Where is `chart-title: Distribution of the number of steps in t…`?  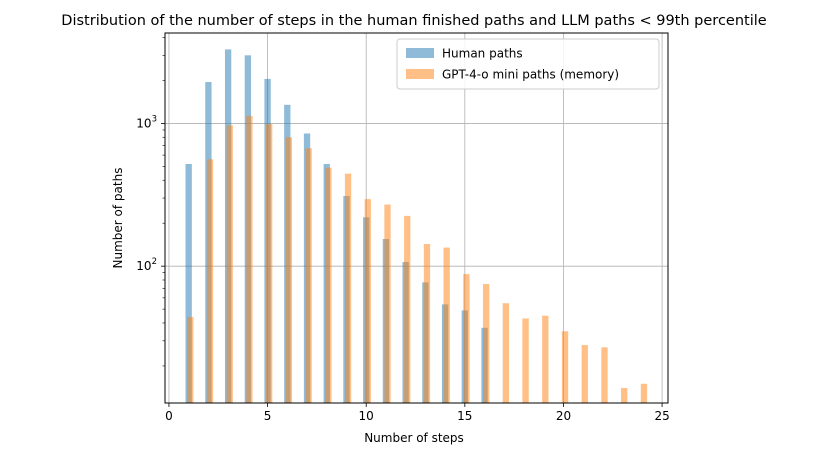 chart-title: Distribution of the number of steps in t… is located at coordinates (413, 21).